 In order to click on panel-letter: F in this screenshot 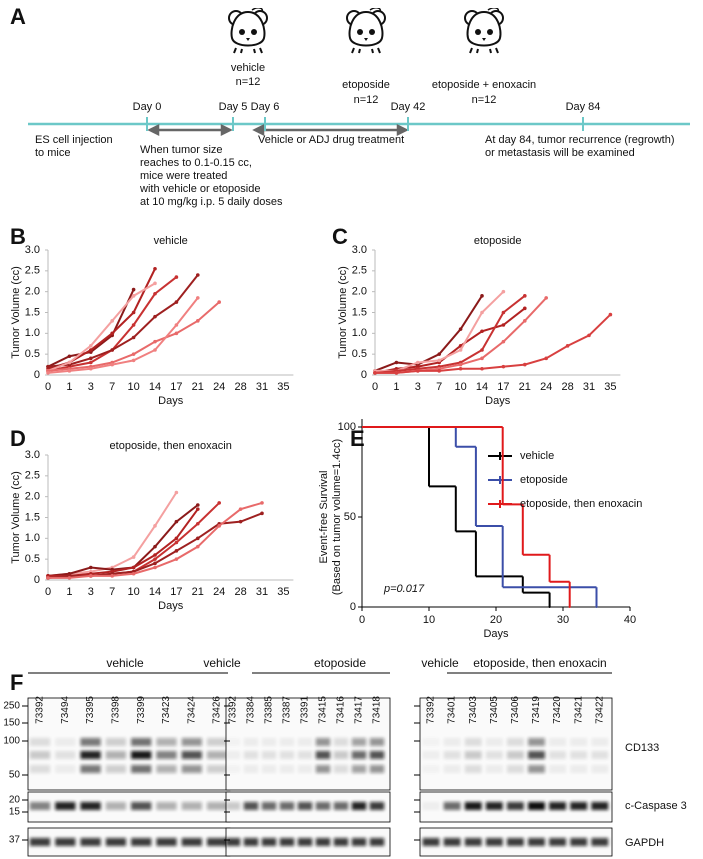, I will do `click(16, 682)`.